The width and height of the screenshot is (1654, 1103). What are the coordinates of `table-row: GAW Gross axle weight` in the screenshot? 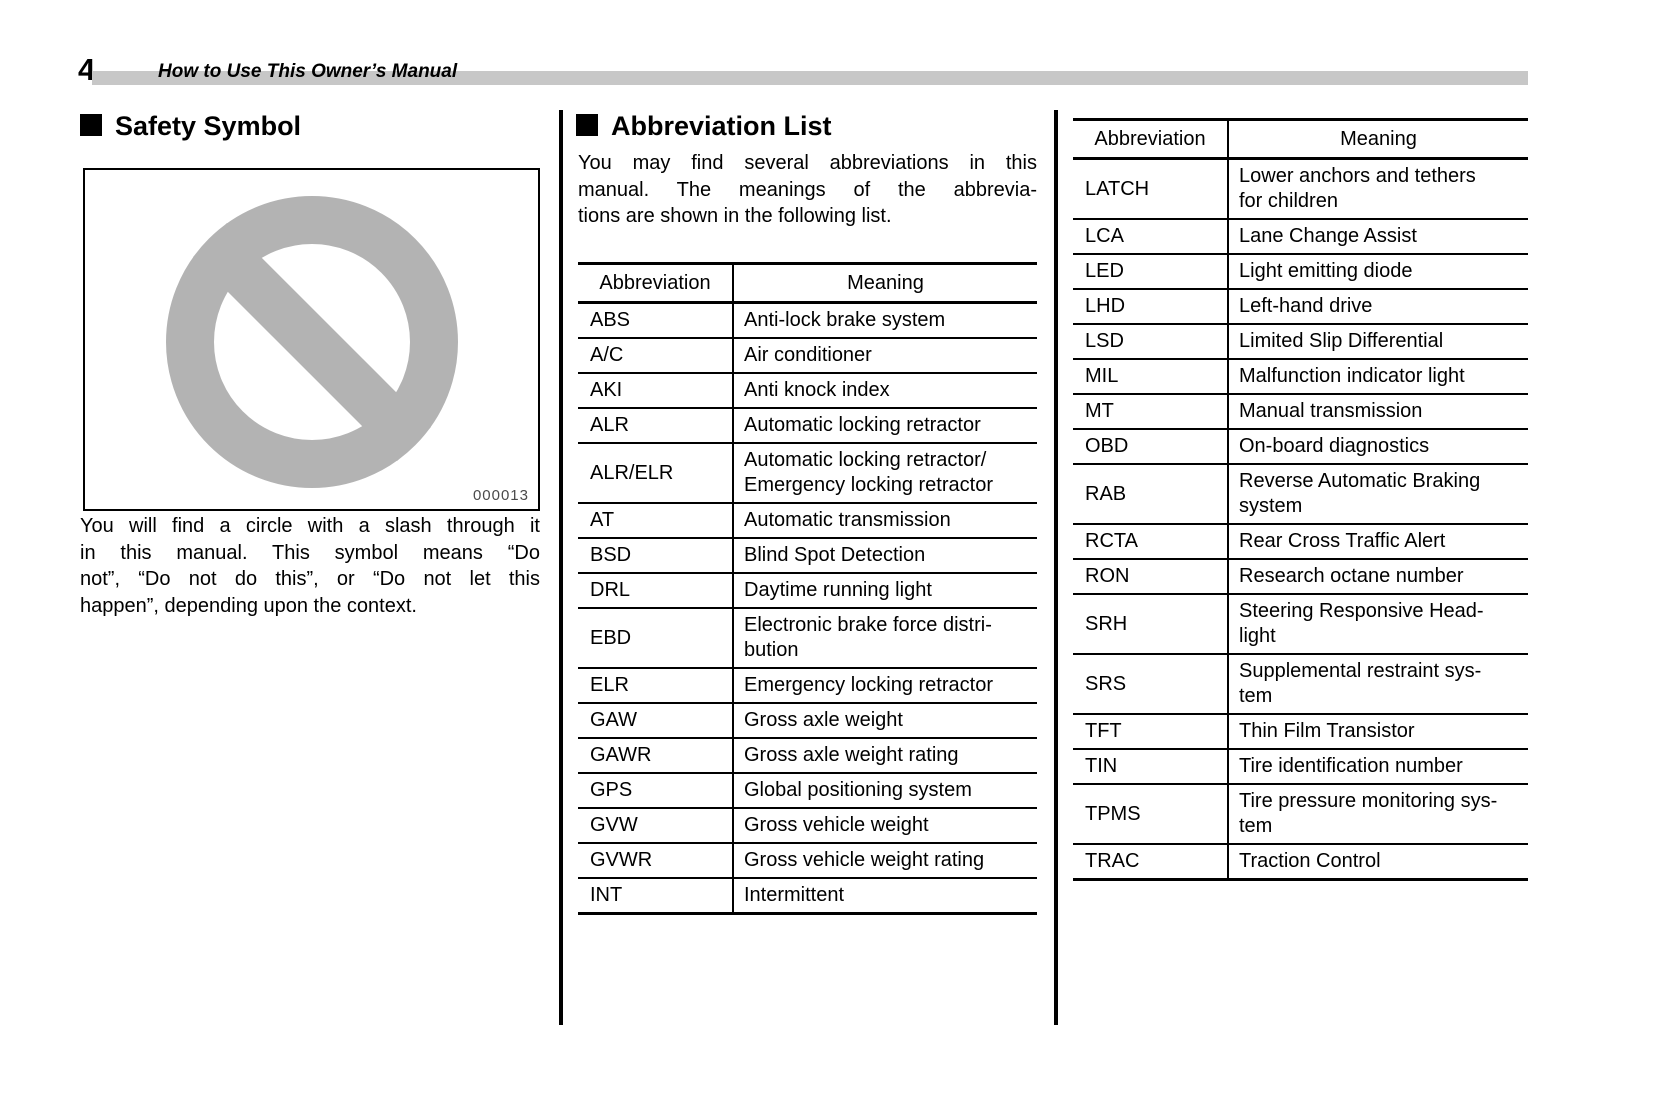 It's located at (807, 721).